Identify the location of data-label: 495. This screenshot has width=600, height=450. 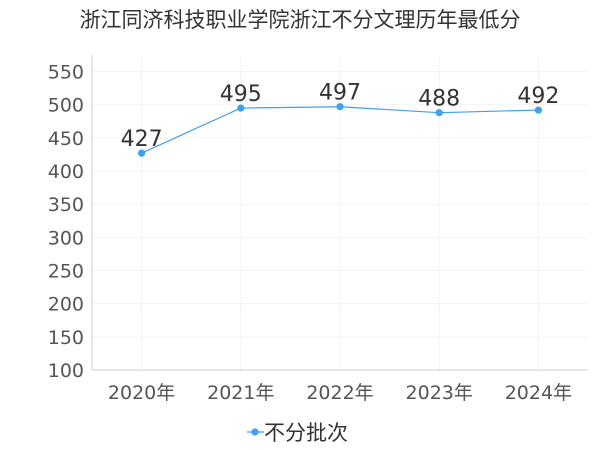
(241, 94).